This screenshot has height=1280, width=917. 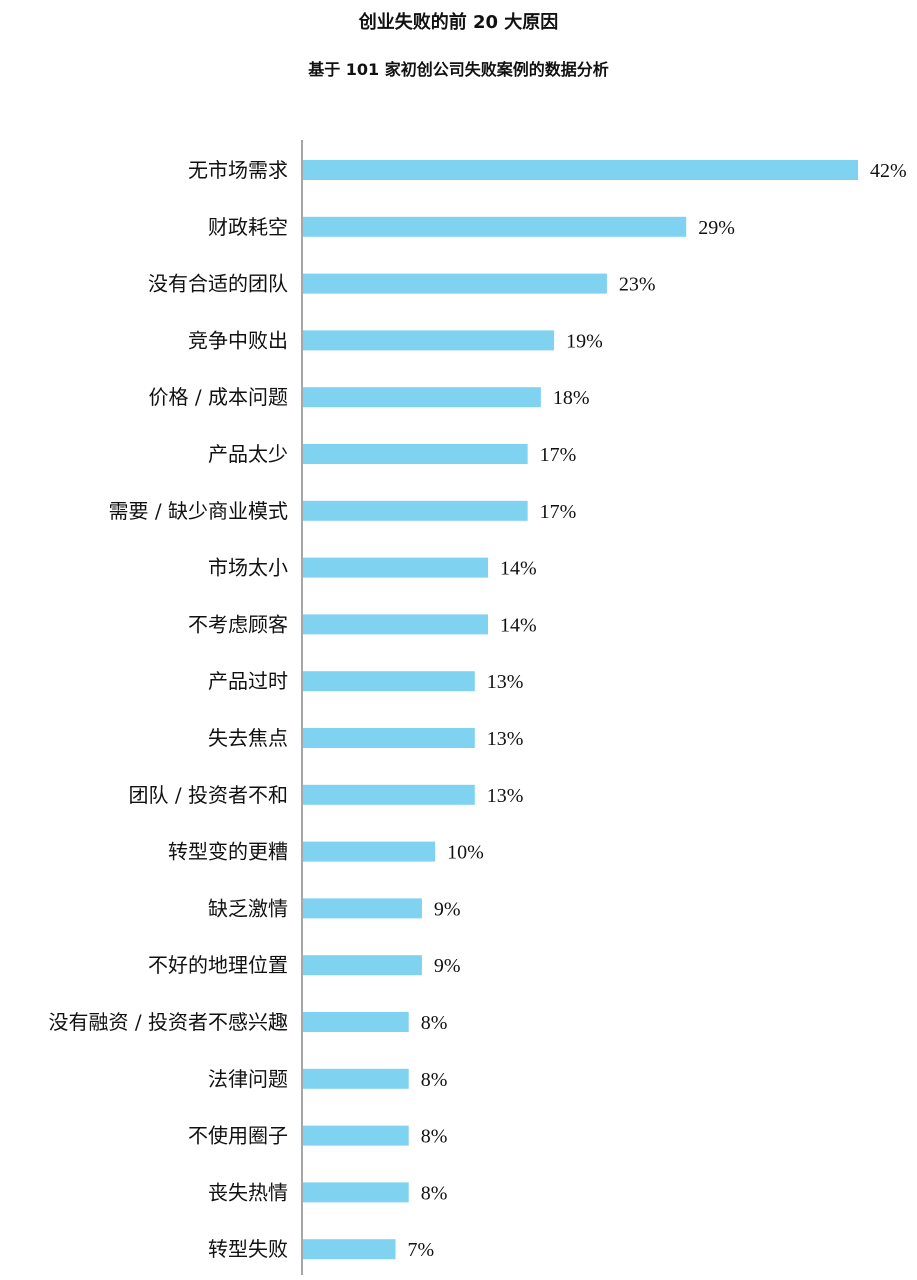 I want to click on category-label: 产品太少, so click(x=248, y=454).